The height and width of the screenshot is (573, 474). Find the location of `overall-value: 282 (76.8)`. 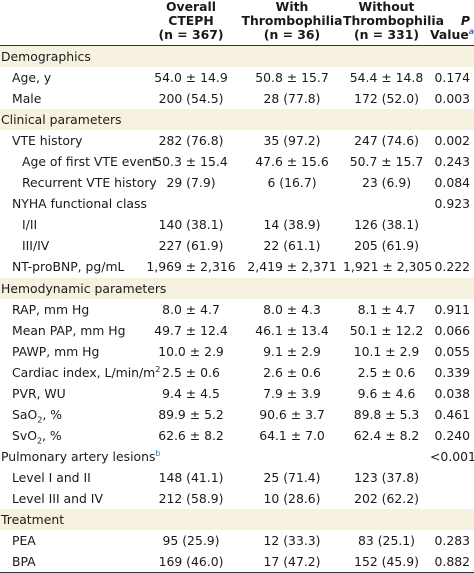

overall-value: 282 (76.8) is located at coordinates (191, 141).